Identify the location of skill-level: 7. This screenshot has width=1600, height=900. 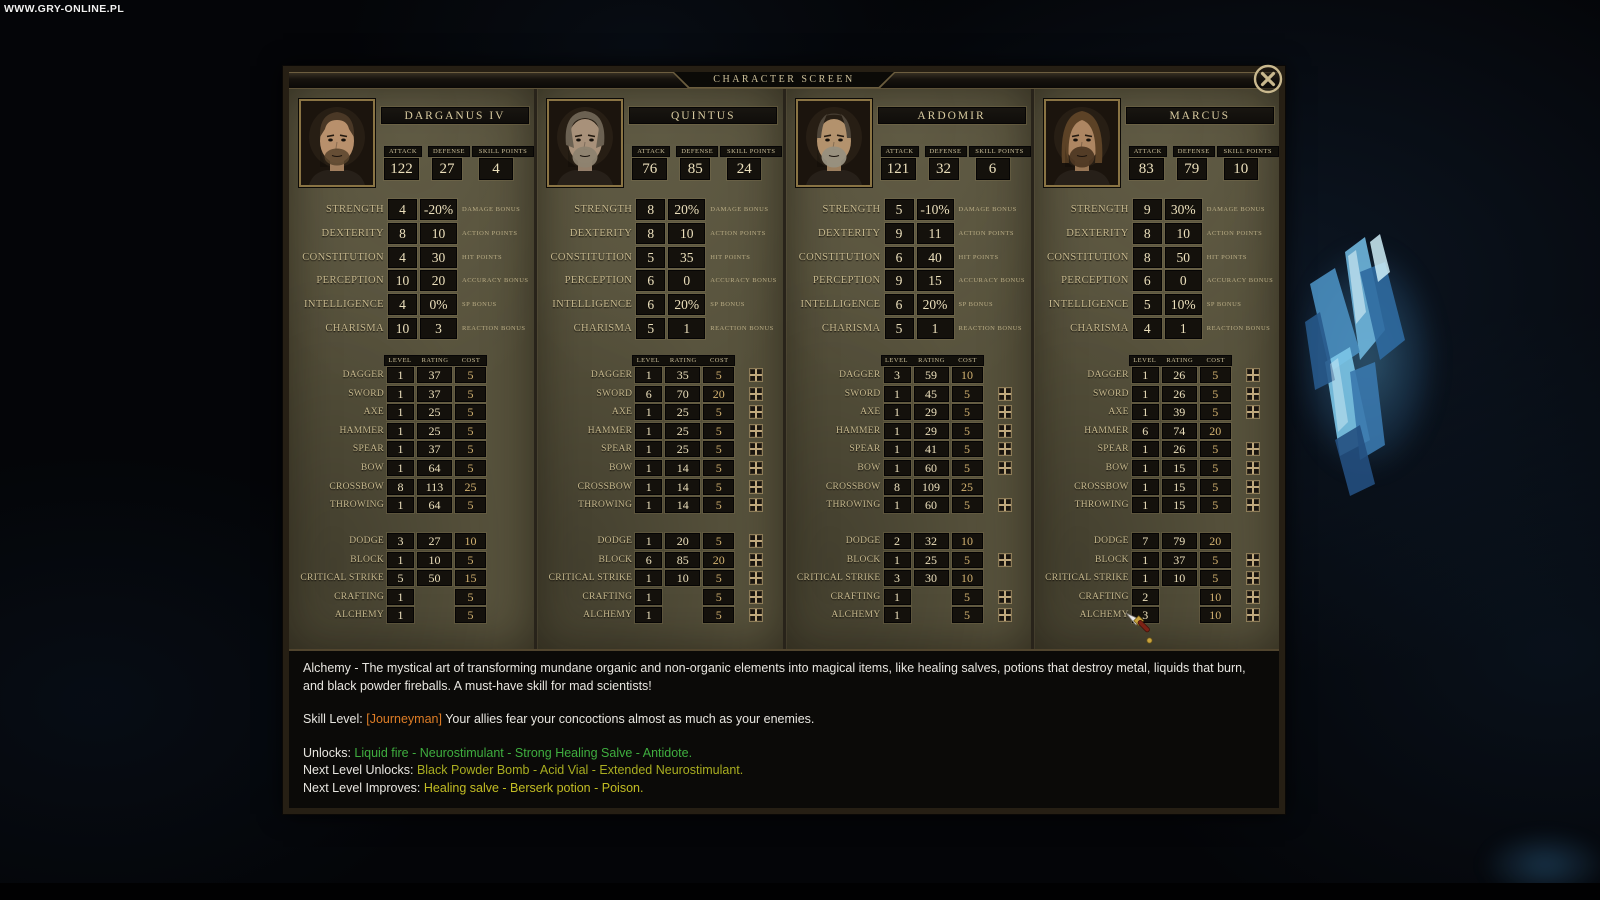
(1145, 541).